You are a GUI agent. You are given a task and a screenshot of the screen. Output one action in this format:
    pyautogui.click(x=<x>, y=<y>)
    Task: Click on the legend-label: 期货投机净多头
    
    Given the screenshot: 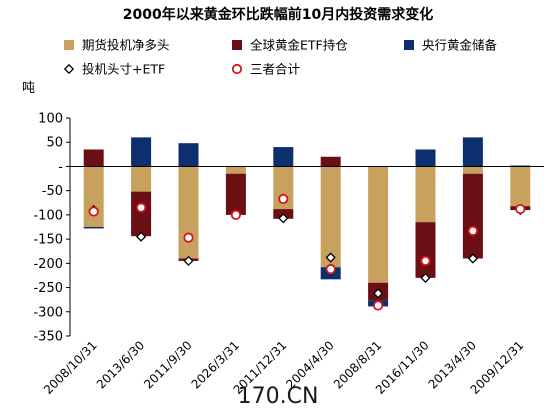 What is the action you would take?
    pyautogui.click(x=126, y=45)
    